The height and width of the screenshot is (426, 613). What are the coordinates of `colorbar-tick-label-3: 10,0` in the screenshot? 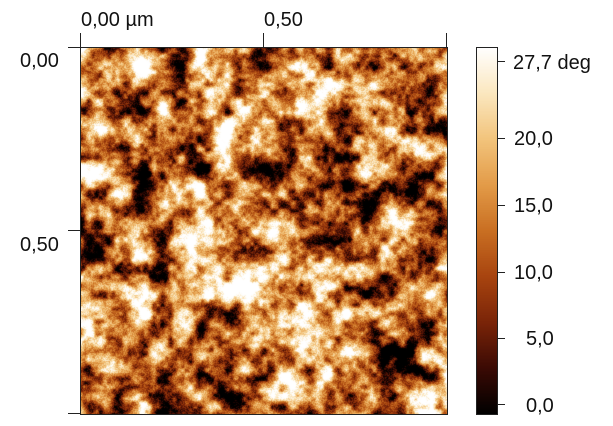 It's located at (533, 273).